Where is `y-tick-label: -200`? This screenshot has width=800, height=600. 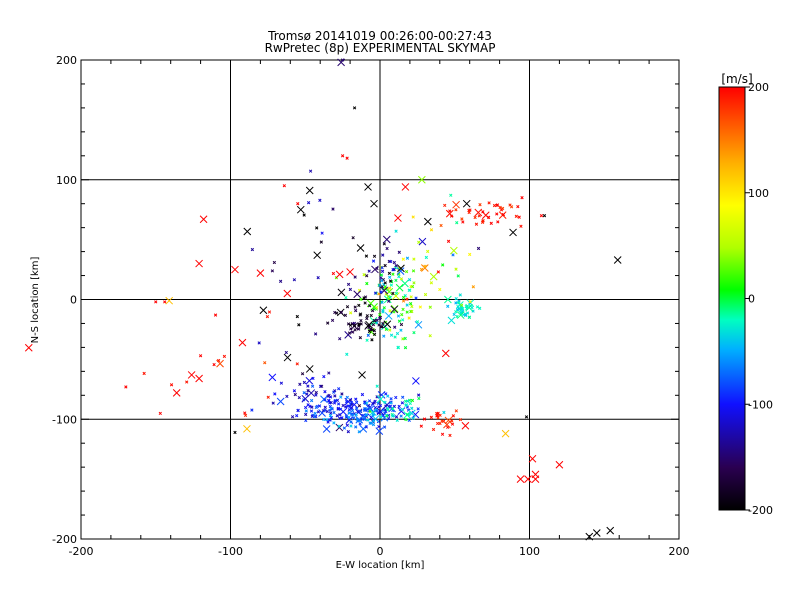 y-tick-label: -200 is located at coordinates (64, 539).